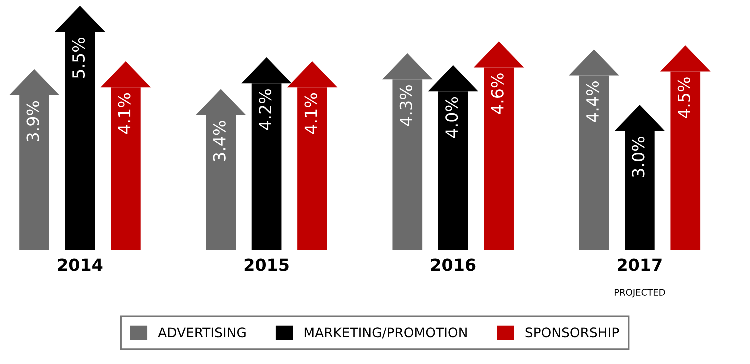 Image resolution: width=750 pixels, height=364 pixels. Describe the element at coordinates (593, 102) in the screenshot. I see `data-label: 4.4%` at that location.